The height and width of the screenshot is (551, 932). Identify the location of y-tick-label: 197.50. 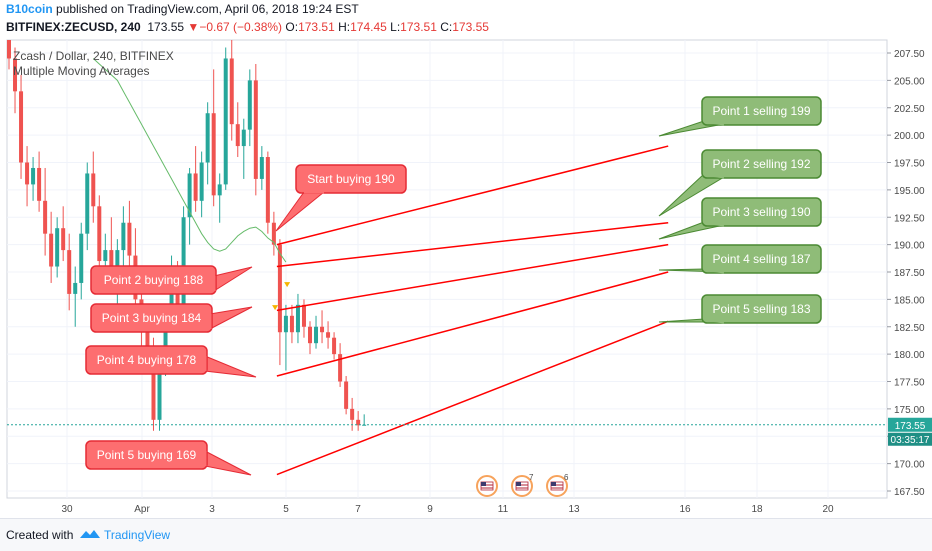
(909, 164).